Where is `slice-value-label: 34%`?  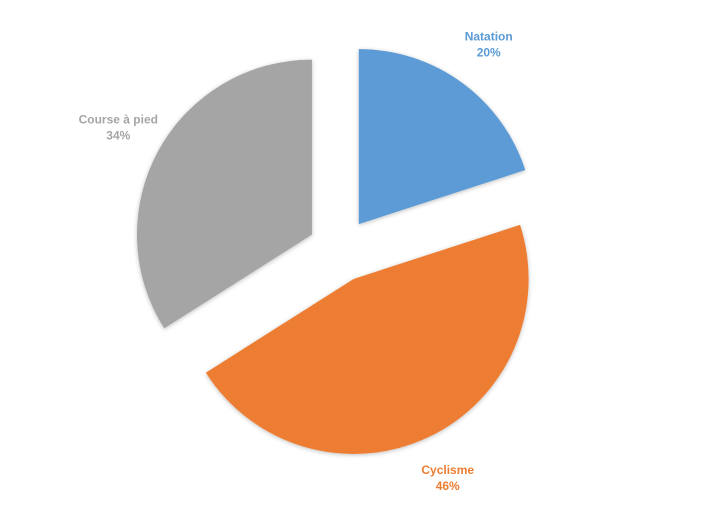
slice-value-label: 34% is located at coordinates (118, 135).